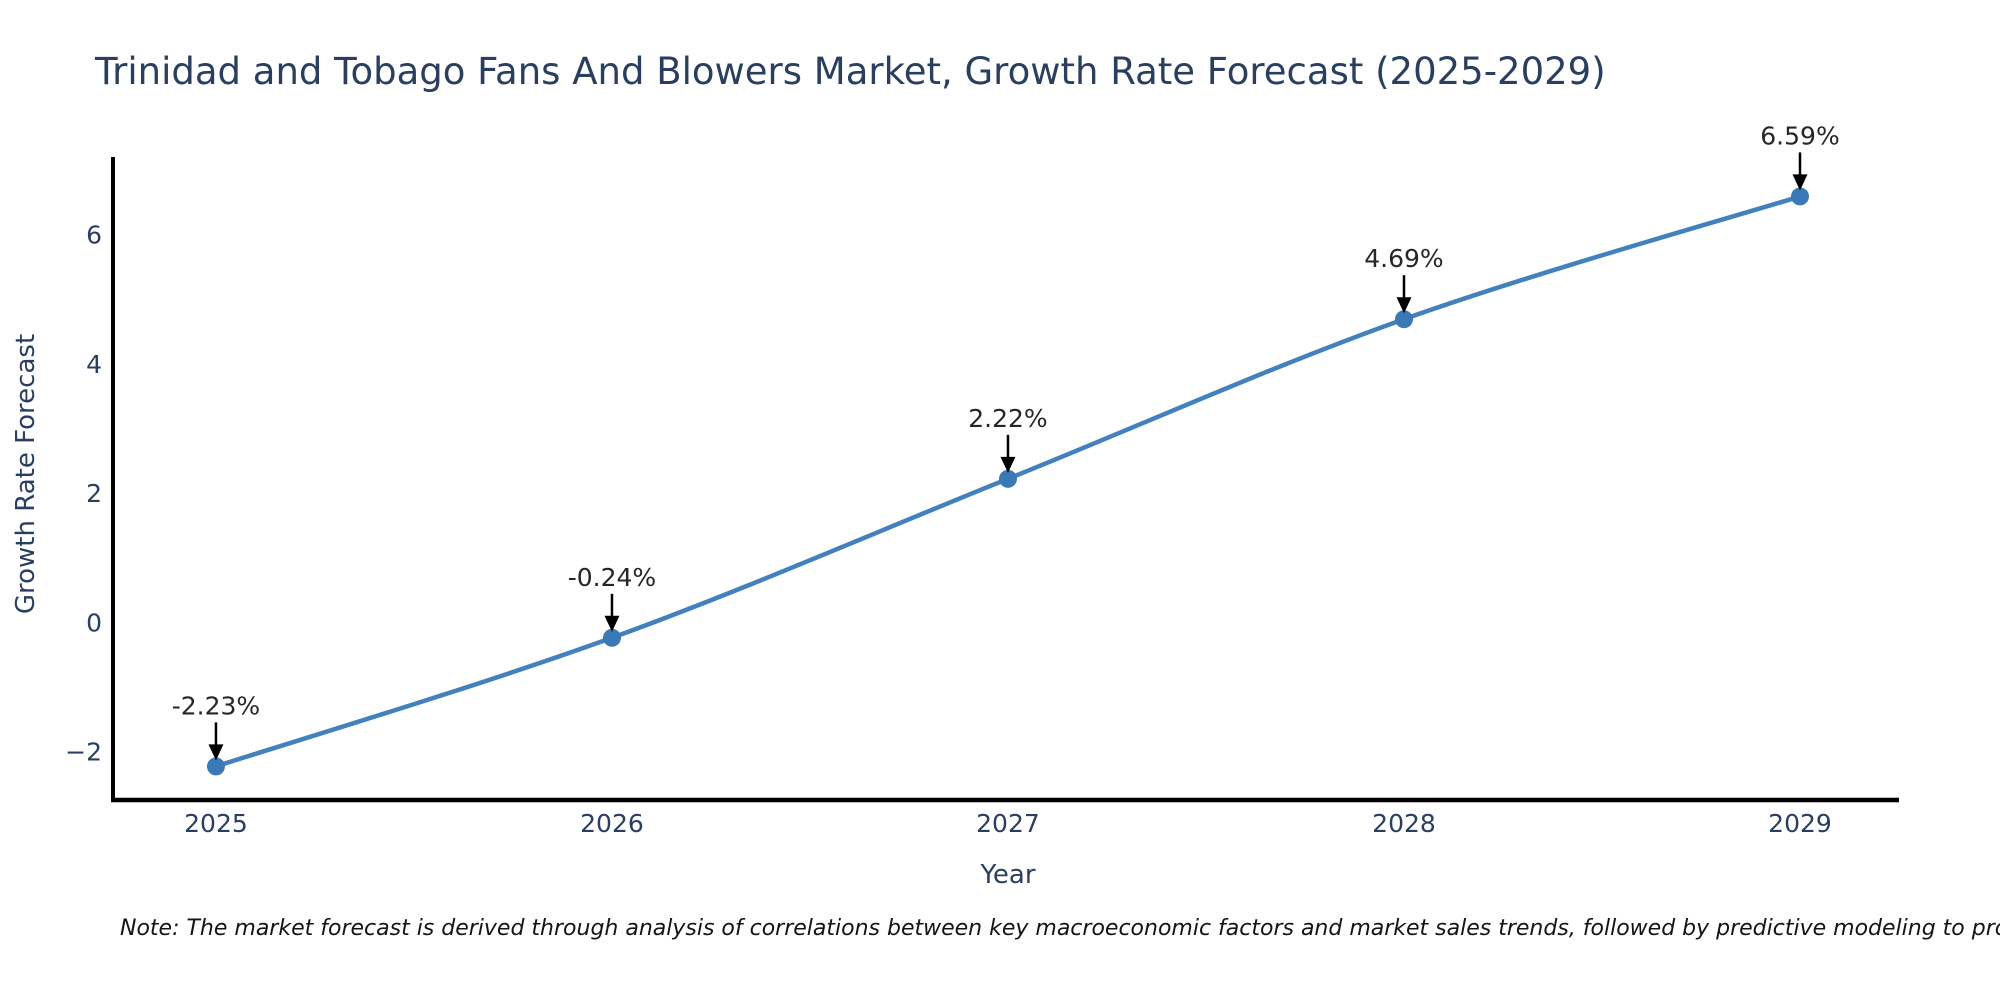  What do you see at coordinates (83, 752) in the screenshot?
I see `y-tick-label: −2` at bounding box center [83, 752].